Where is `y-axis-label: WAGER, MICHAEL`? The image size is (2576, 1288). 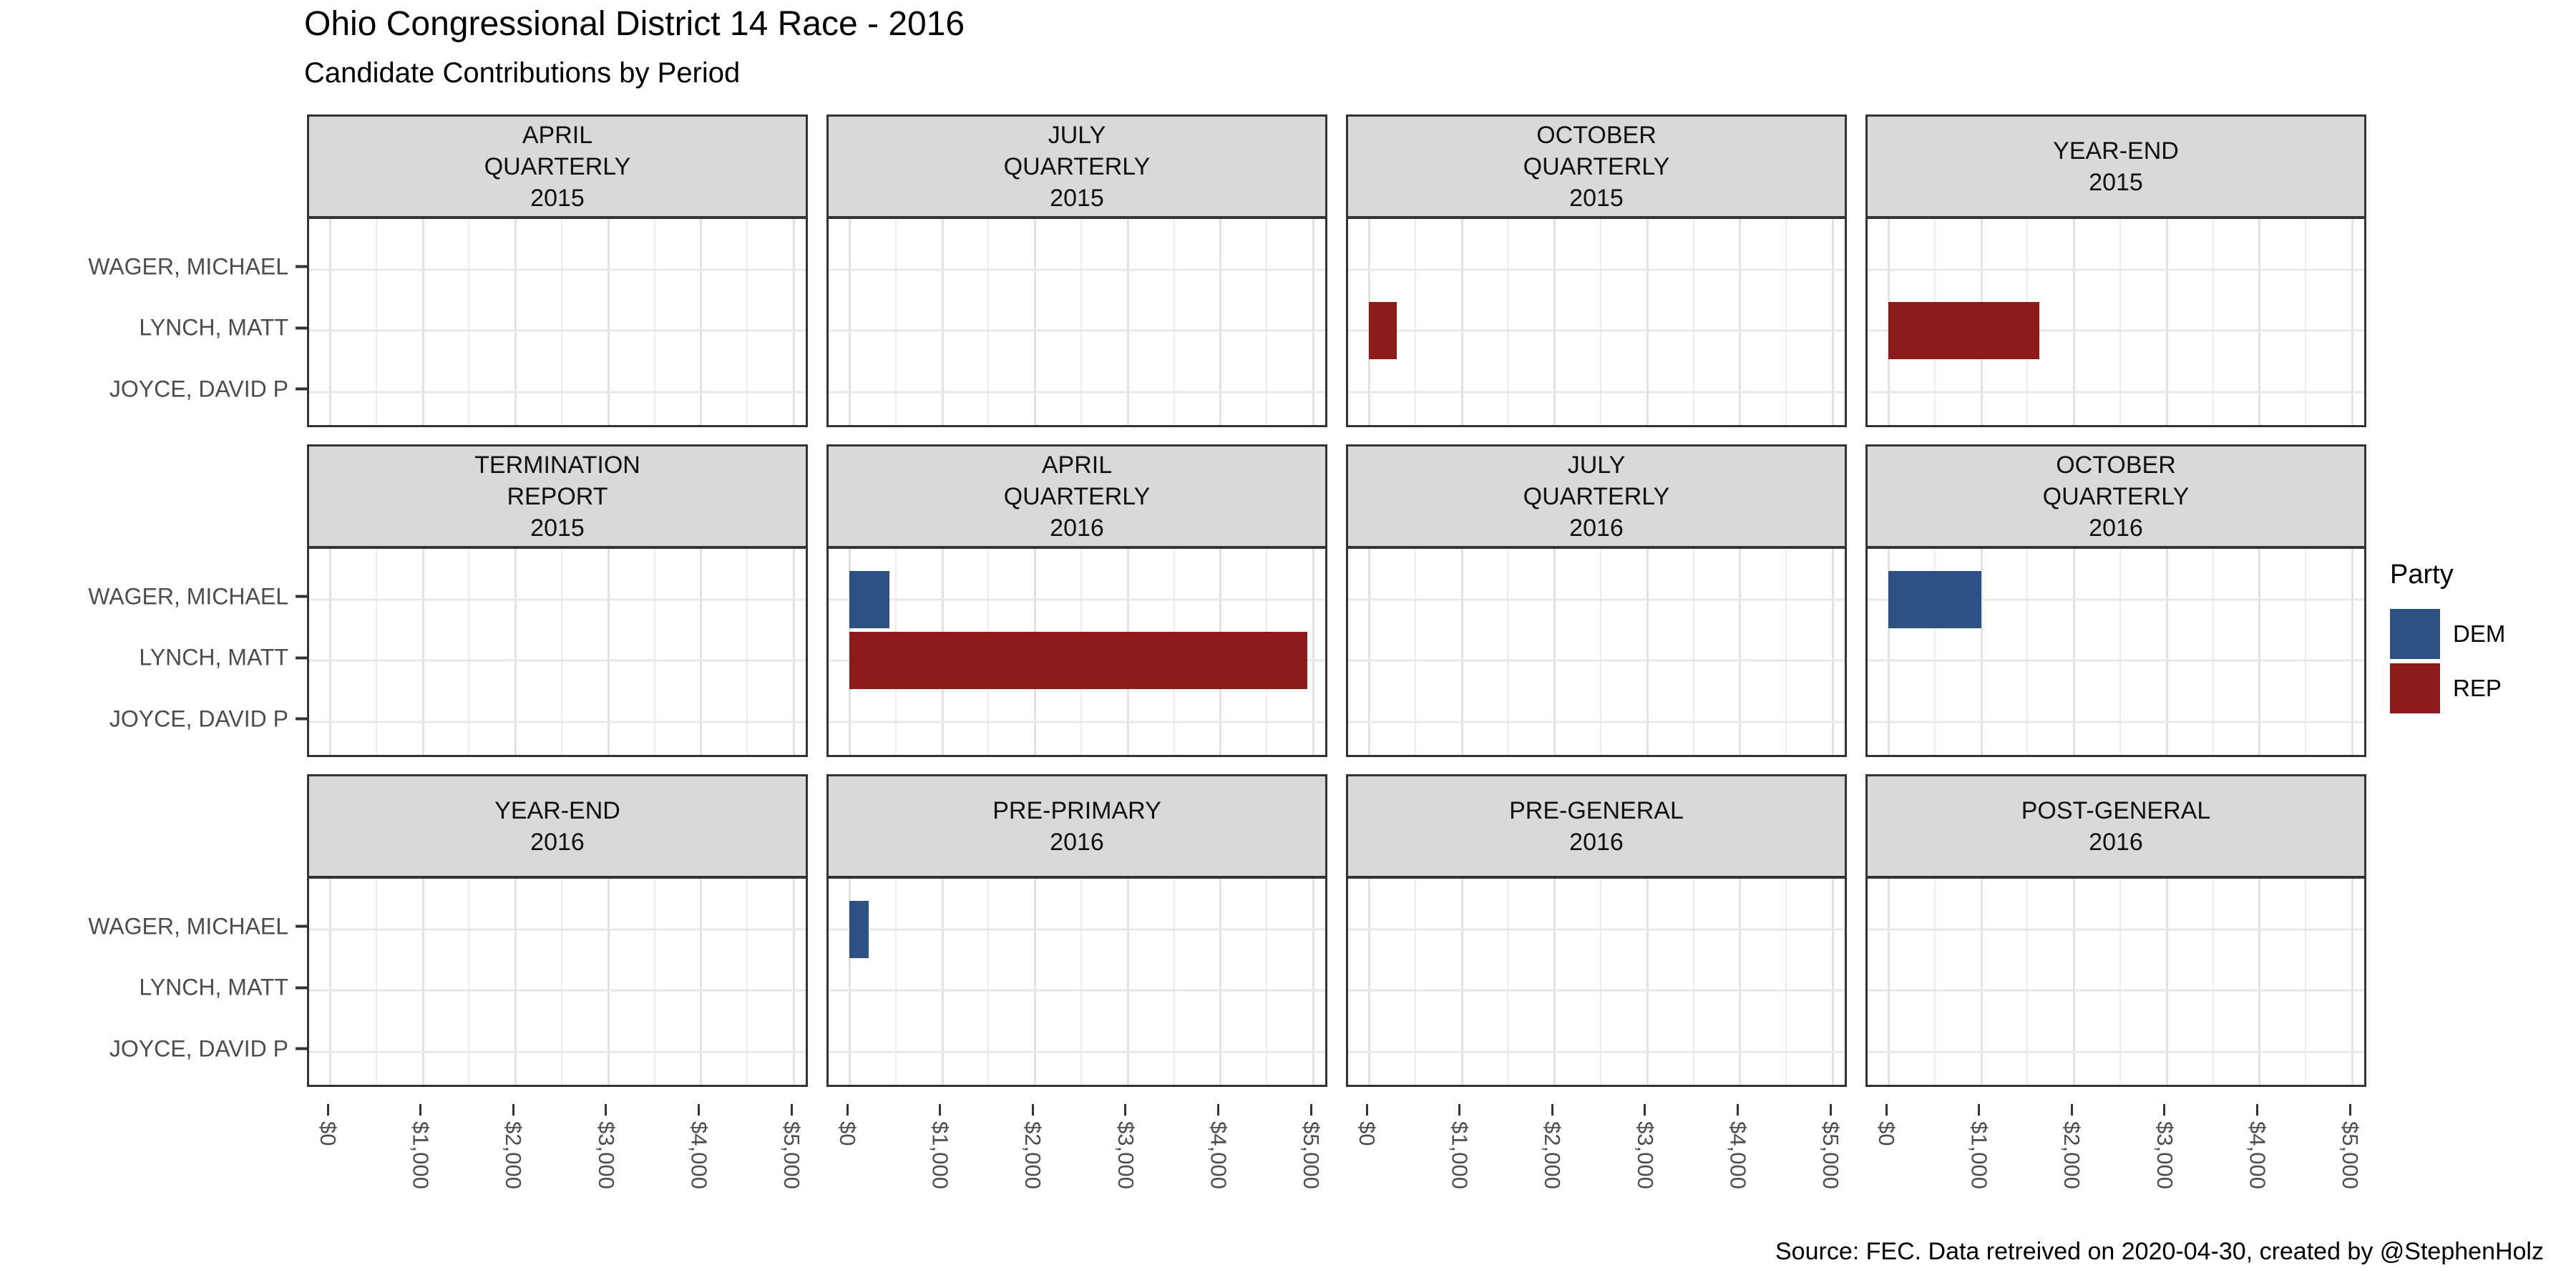 y-axis-label: WAGER, MICHAEL is located at coordinates (188, 266).